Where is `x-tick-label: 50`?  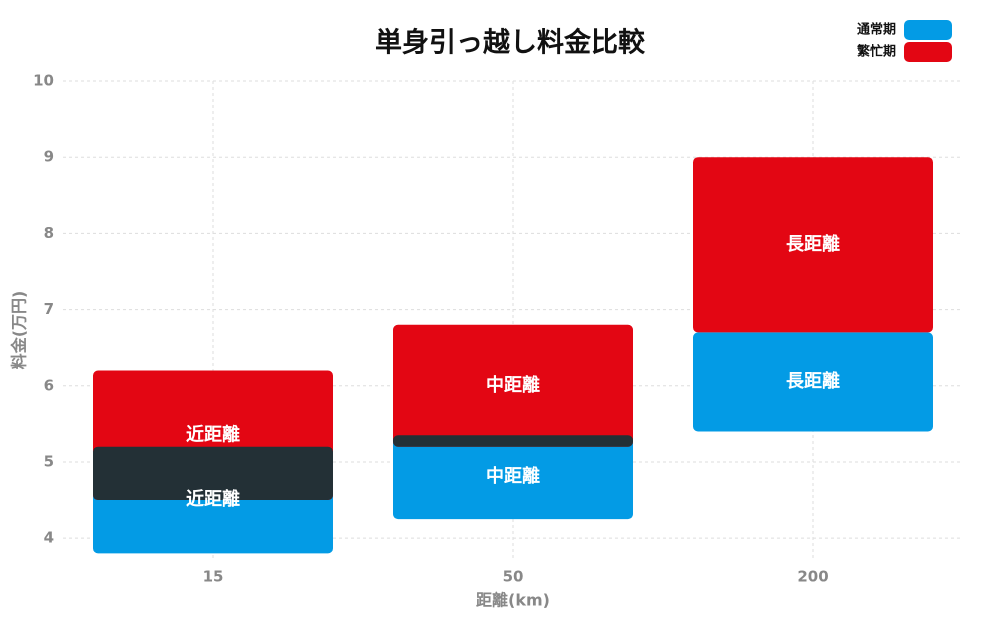
x-tick-label: 50 is located at coordinates (513, 577).